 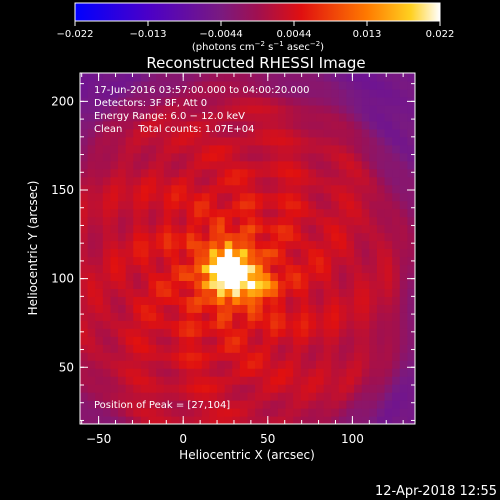 What do you see at coordinates (62, 101) in the screenshot?
I see `y-tick-label: 200` at bounding box center [62, 101].